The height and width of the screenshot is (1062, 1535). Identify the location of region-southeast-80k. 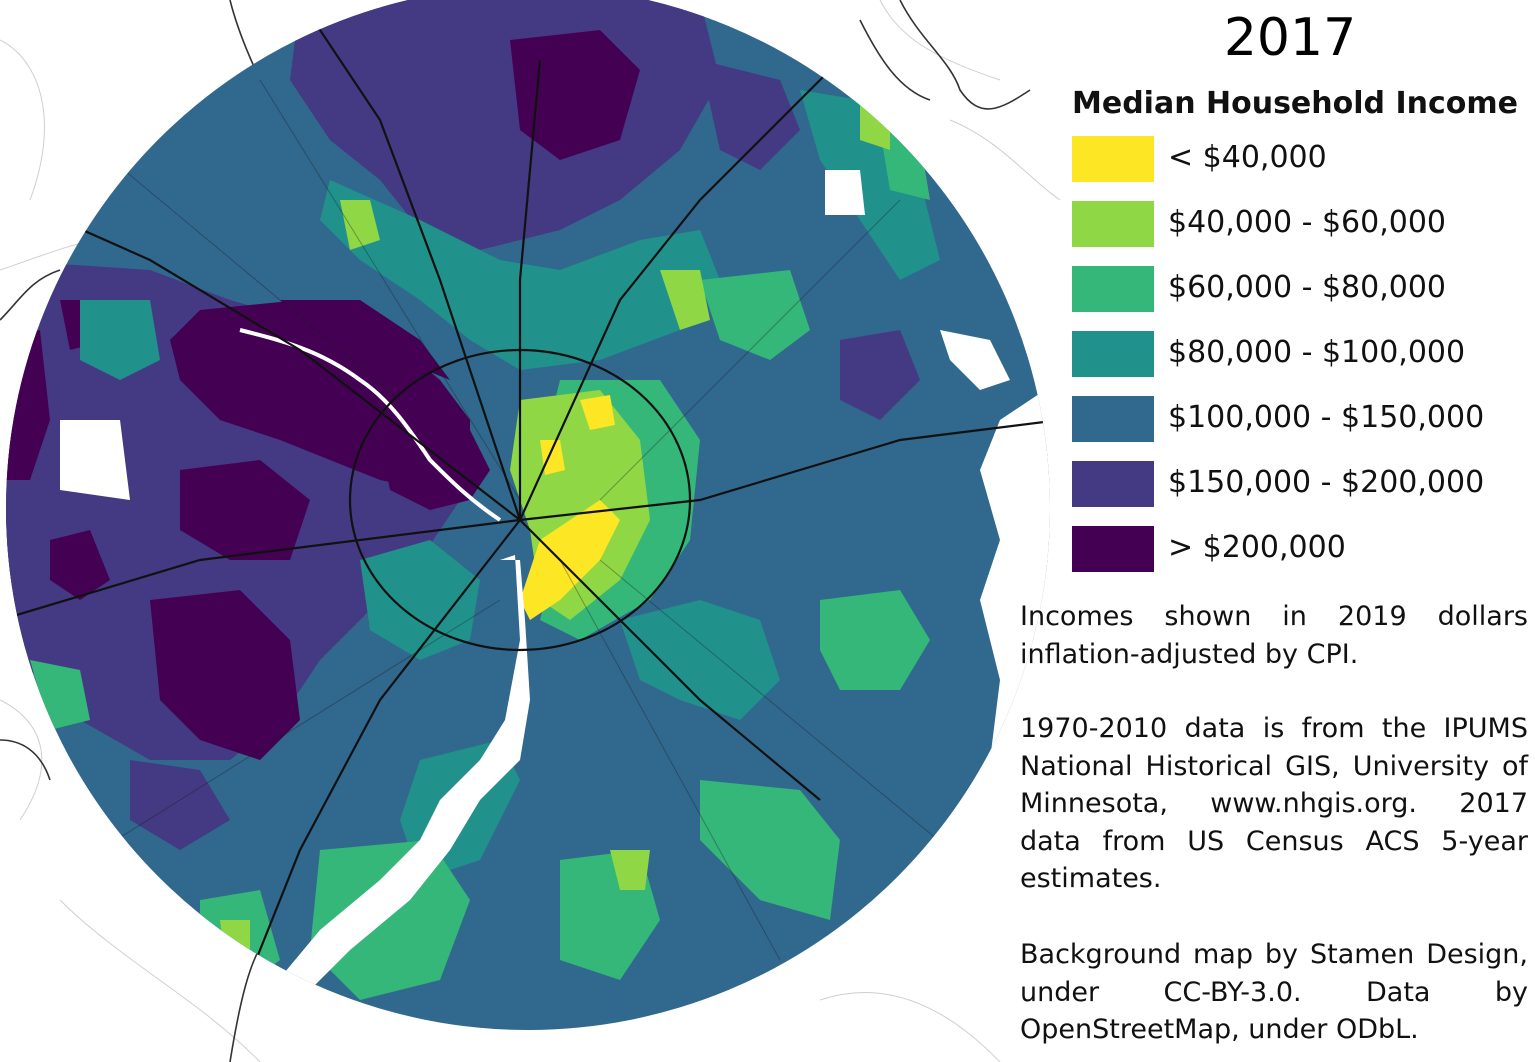
(700, 660).